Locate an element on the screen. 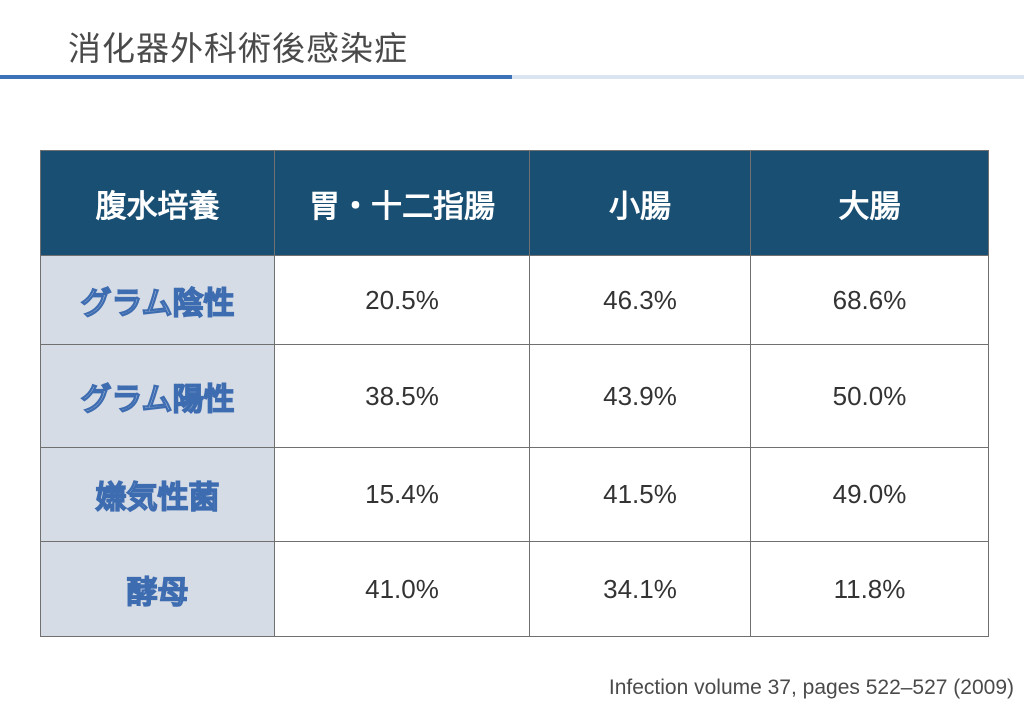 The height and width of the screenshot is (708, 1024). table-row: 嫌気性菌 15.4% 41.5% 49.0% is located at coordinates (514, 494).